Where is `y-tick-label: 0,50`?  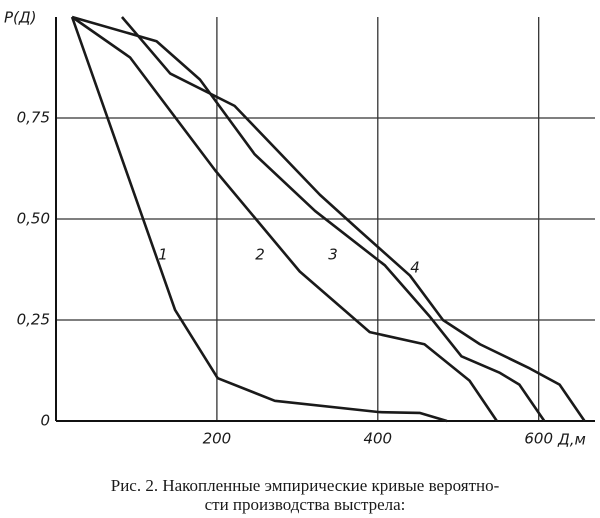
y-tick-label: 0,50 is located at coordinates (33, 219).